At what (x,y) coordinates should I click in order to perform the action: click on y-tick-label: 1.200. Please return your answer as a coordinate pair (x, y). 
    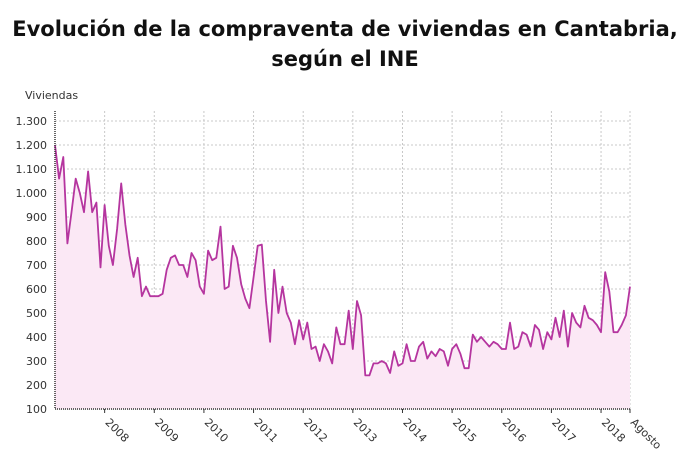
    Looking at the image, I should click on (32, 145).